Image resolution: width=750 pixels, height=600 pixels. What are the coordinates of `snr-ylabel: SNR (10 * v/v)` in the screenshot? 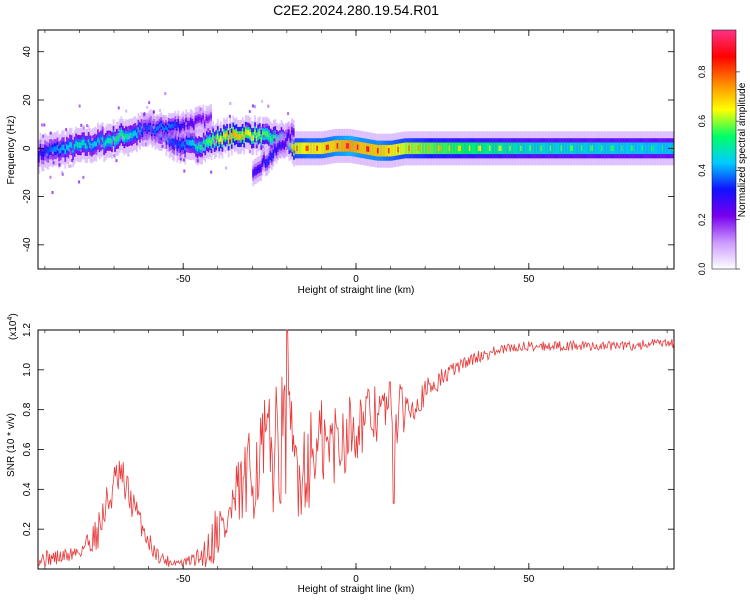 It's located at (11, 445).